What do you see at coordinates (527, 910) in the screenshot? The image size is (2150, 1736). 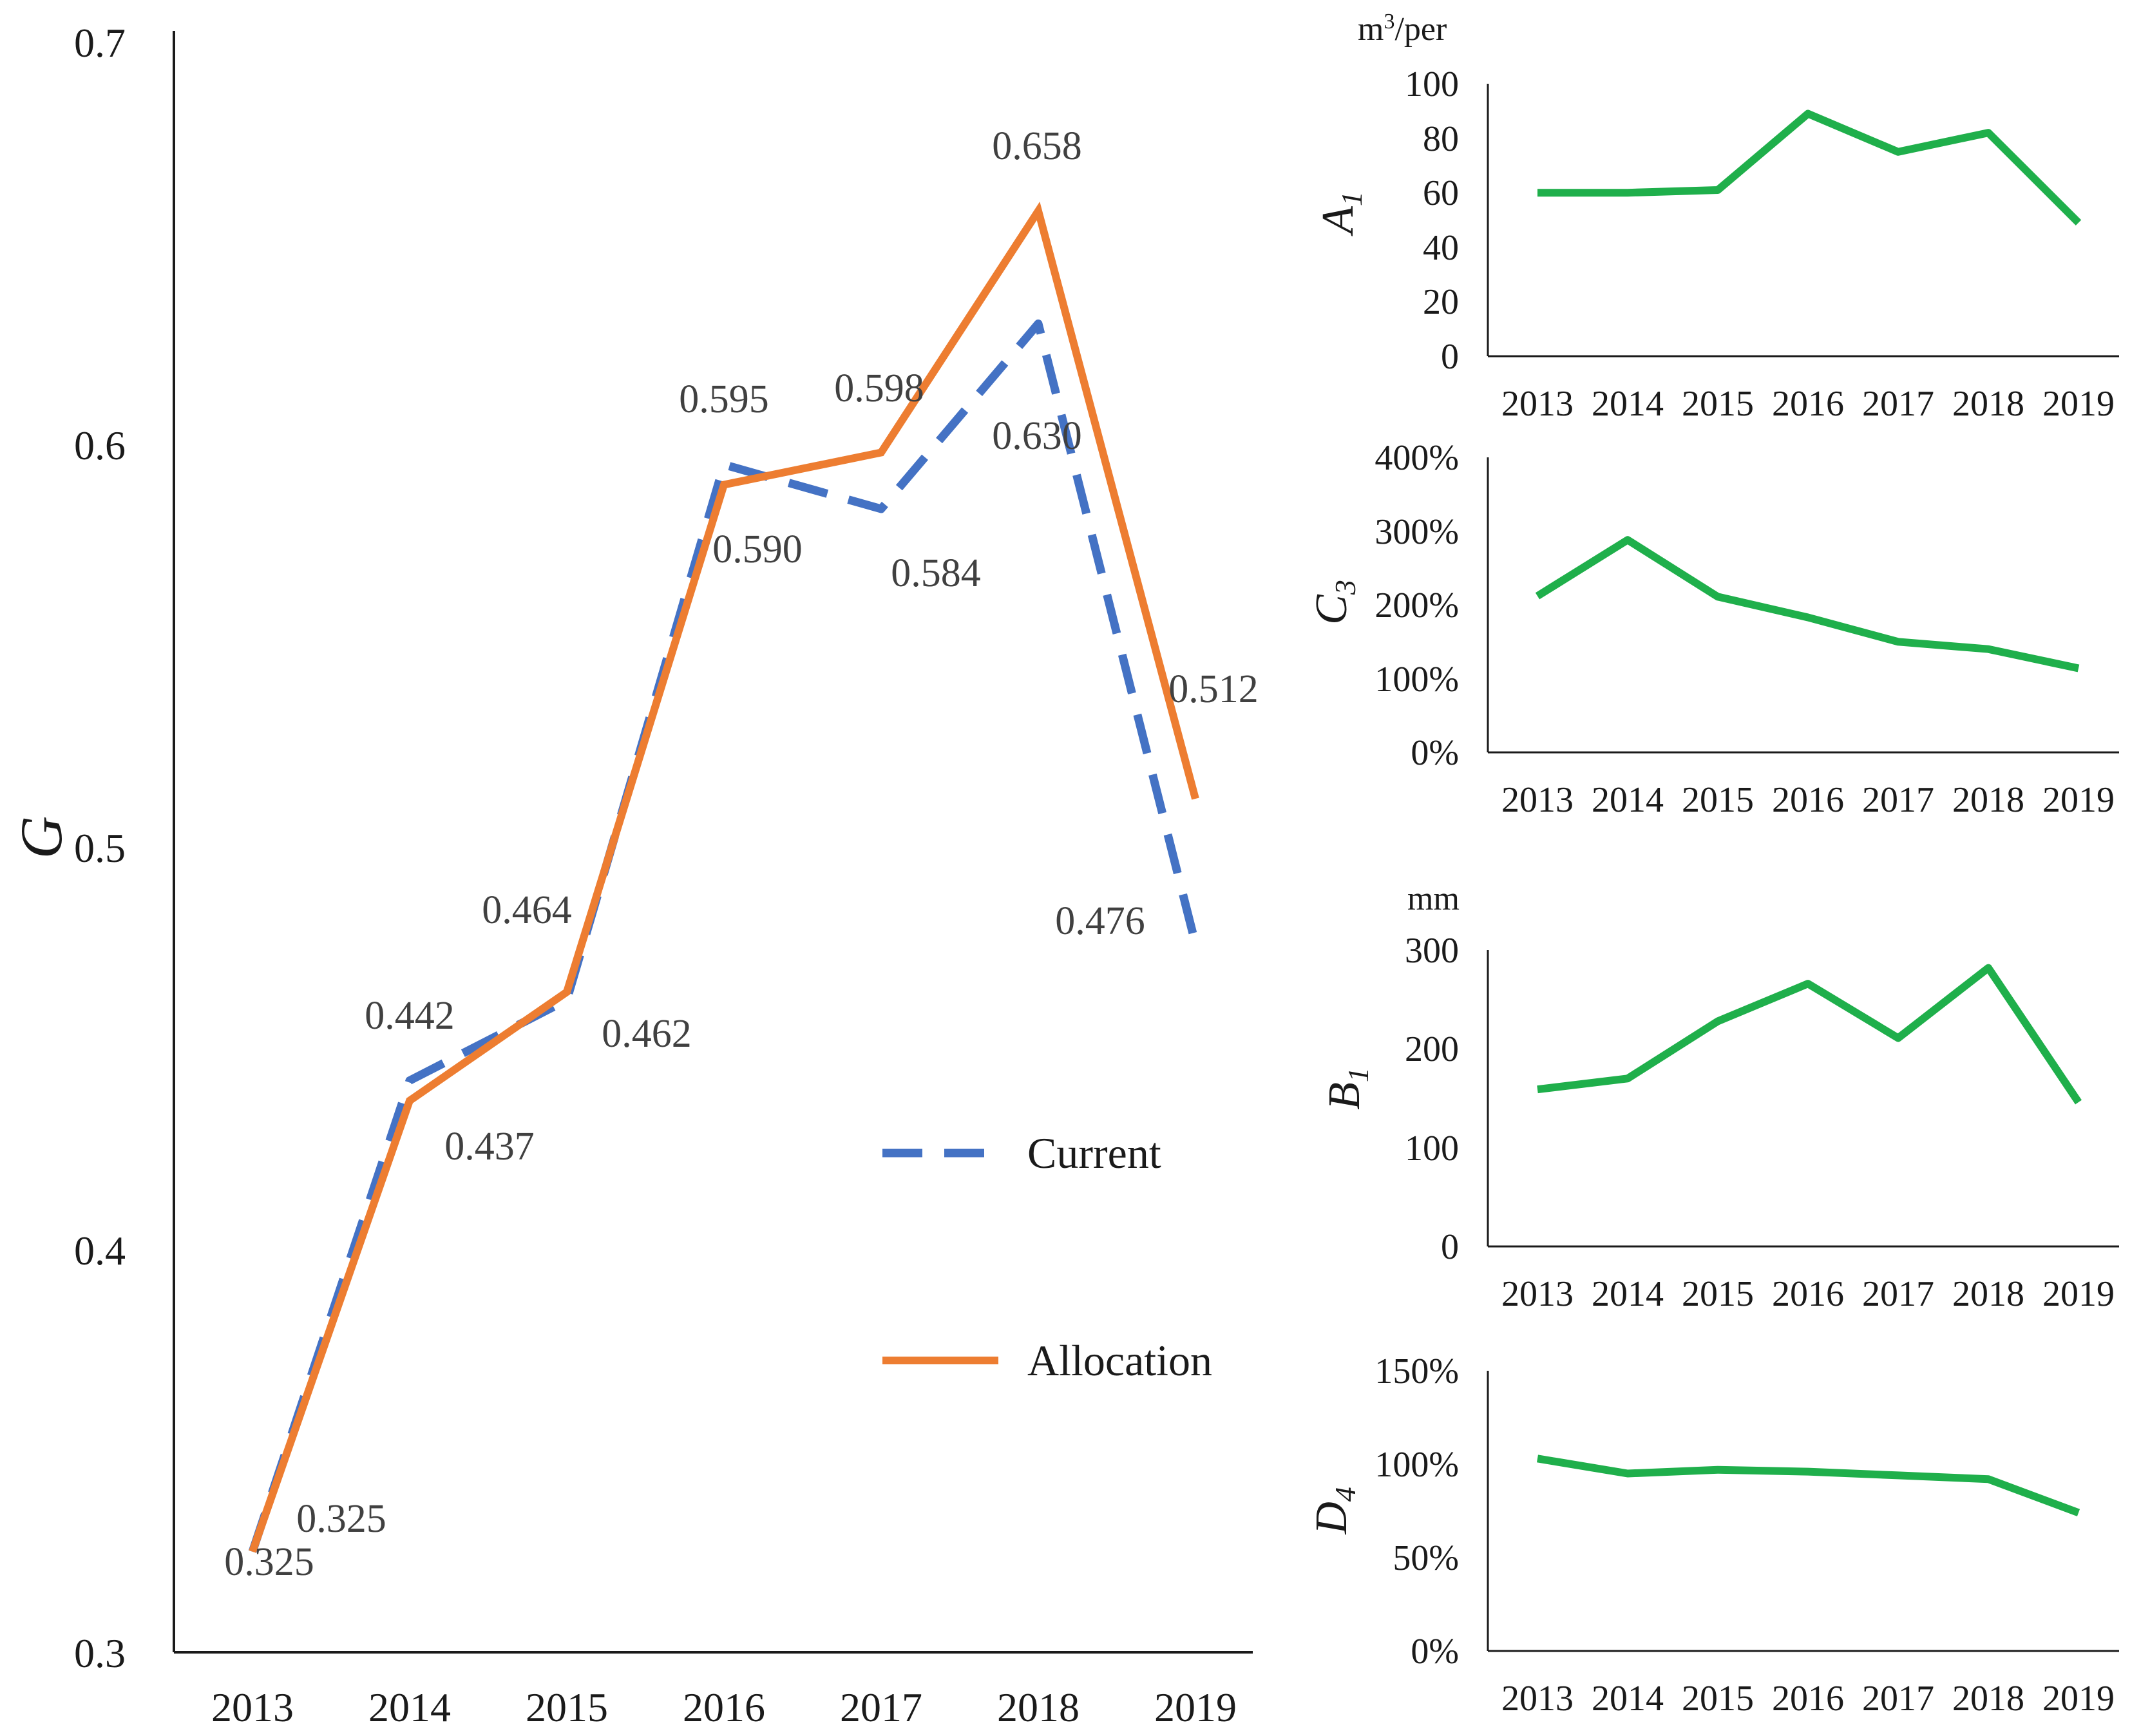 I see `allocation-data-label: 0.464` at bounding box center [527, 910].